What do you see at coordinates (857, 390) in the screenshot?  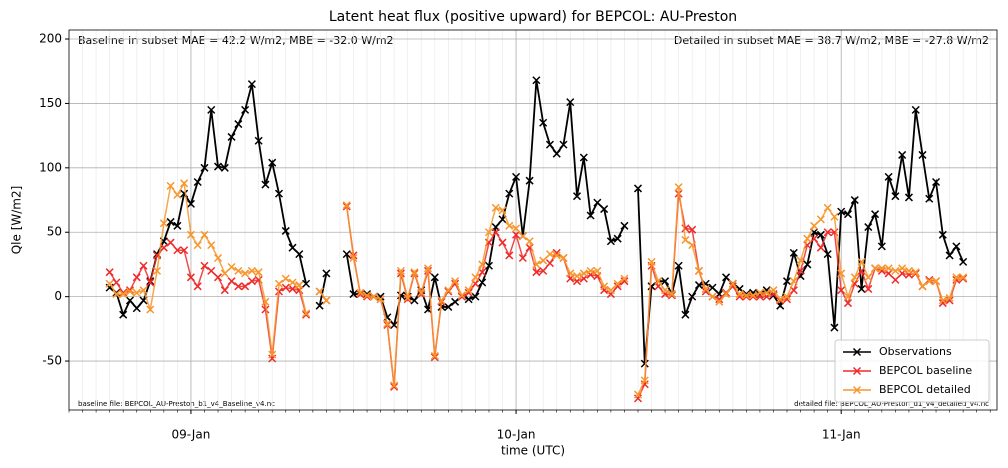 I see `legend-marker` at bounding box center [857, 390].